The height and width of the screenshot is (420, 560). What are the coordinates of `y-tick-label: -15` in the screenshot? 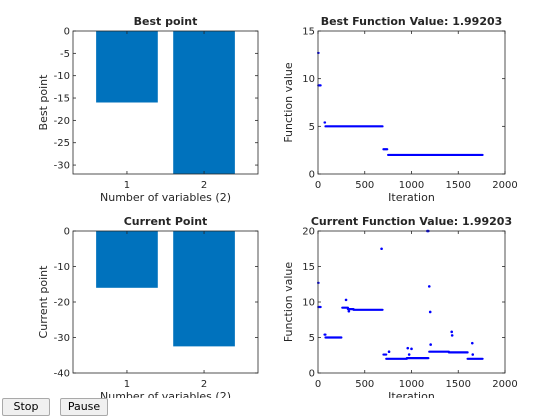 It's located at (62, 99).